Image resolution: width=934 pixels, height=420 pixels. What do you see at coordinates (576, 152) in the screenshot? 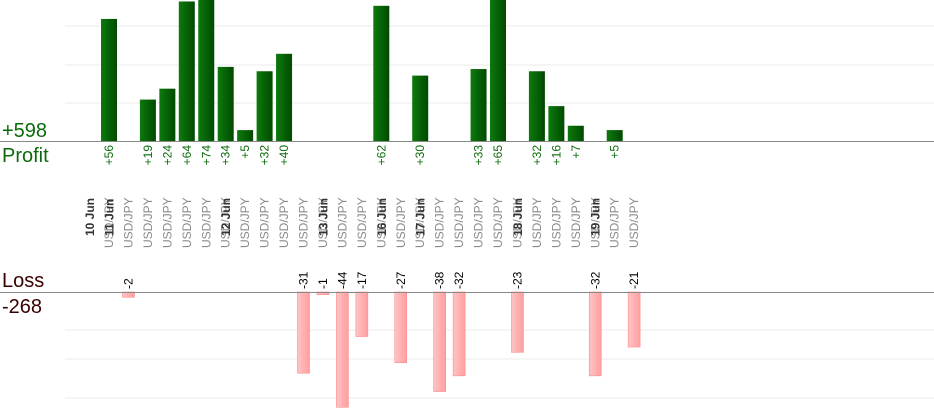
I see `profit-value-label: +7` at bounding box center [576, 152].